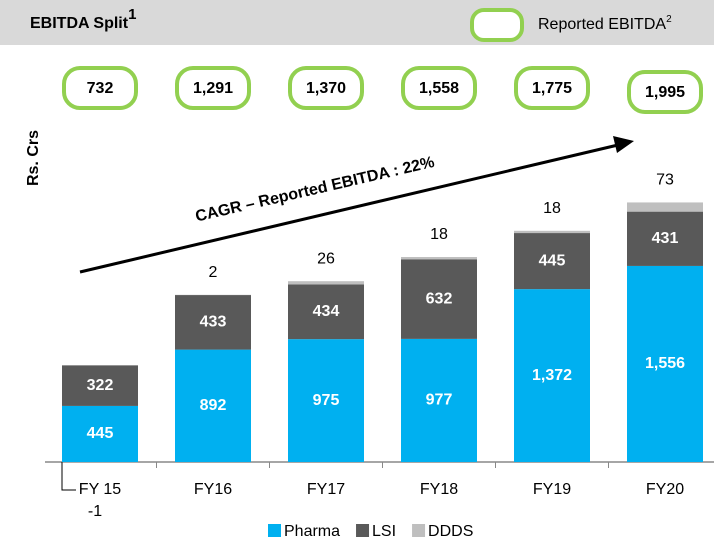 The height and width of the screenshot is (545, 714). I want to click on x-tick-label: FY18, so click(439, 489).